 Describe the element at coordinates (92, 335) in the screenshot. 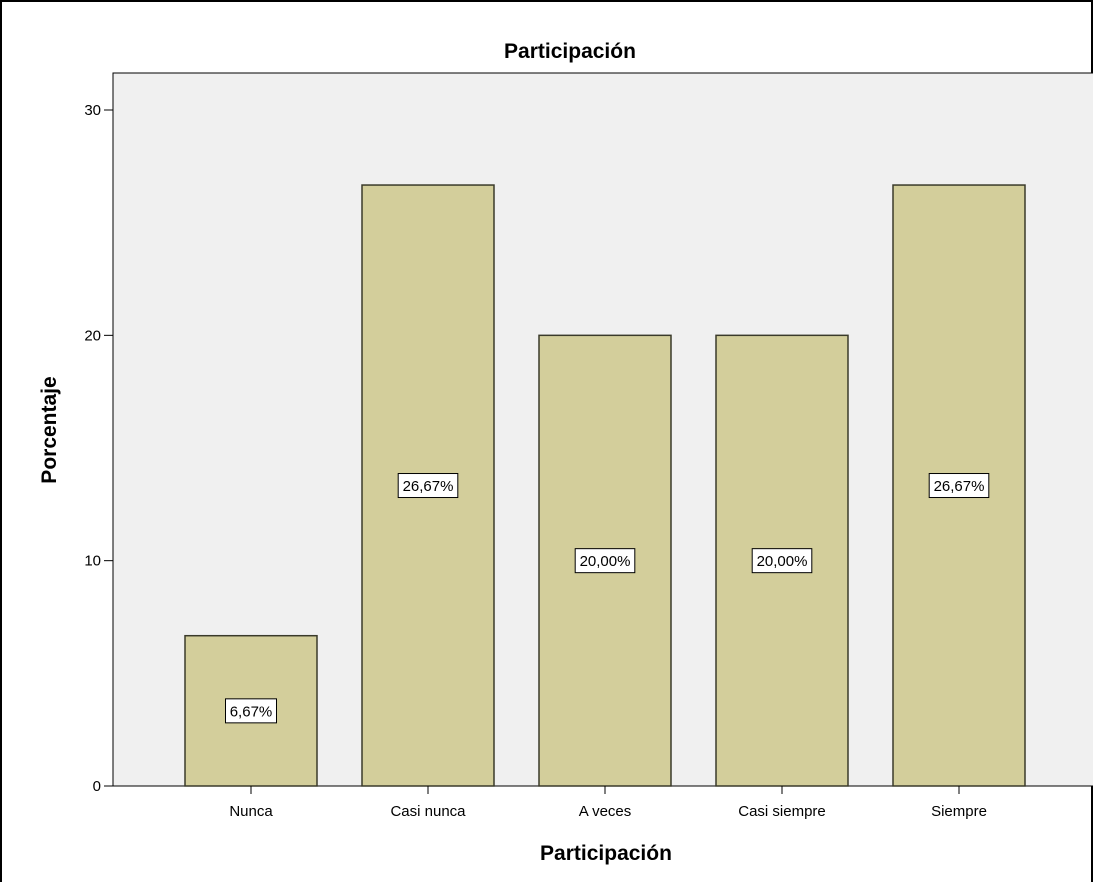

I see `y-tick-label: 20` at that location.